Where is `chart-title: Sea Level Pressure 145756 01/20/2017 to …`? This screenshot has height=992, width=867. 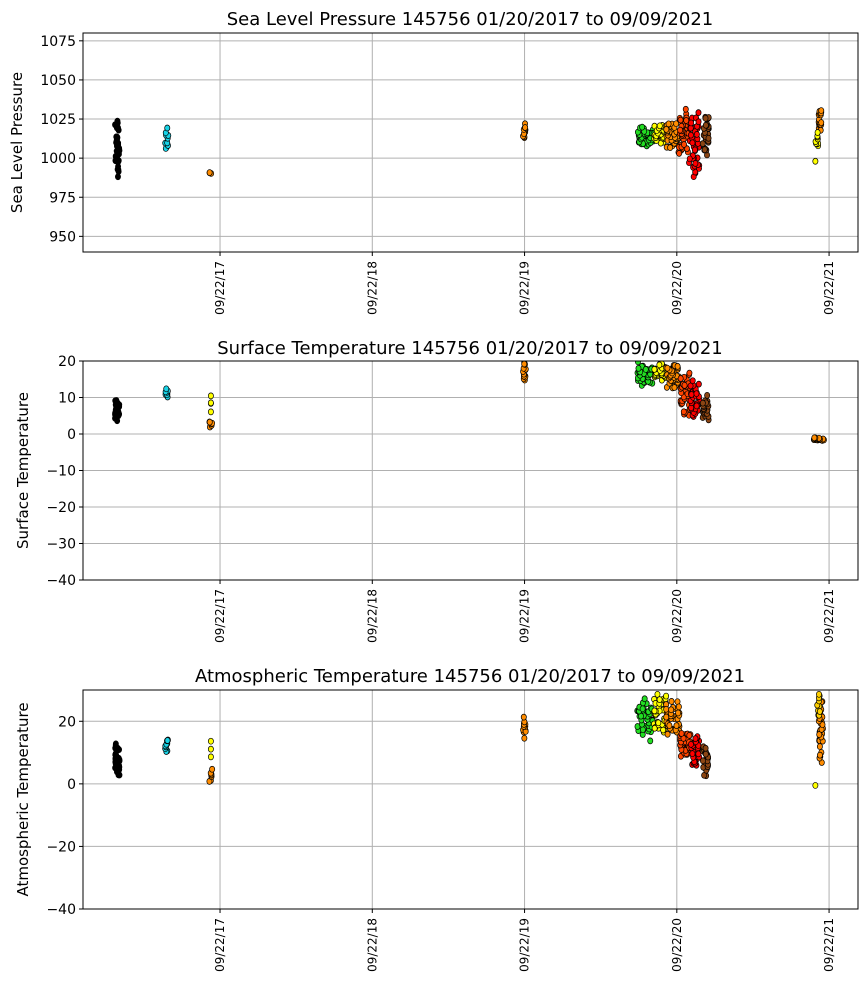 chart-title: Sea Level Pressure 145756 01/20/2017 to … is located at coordinates (470, 19).